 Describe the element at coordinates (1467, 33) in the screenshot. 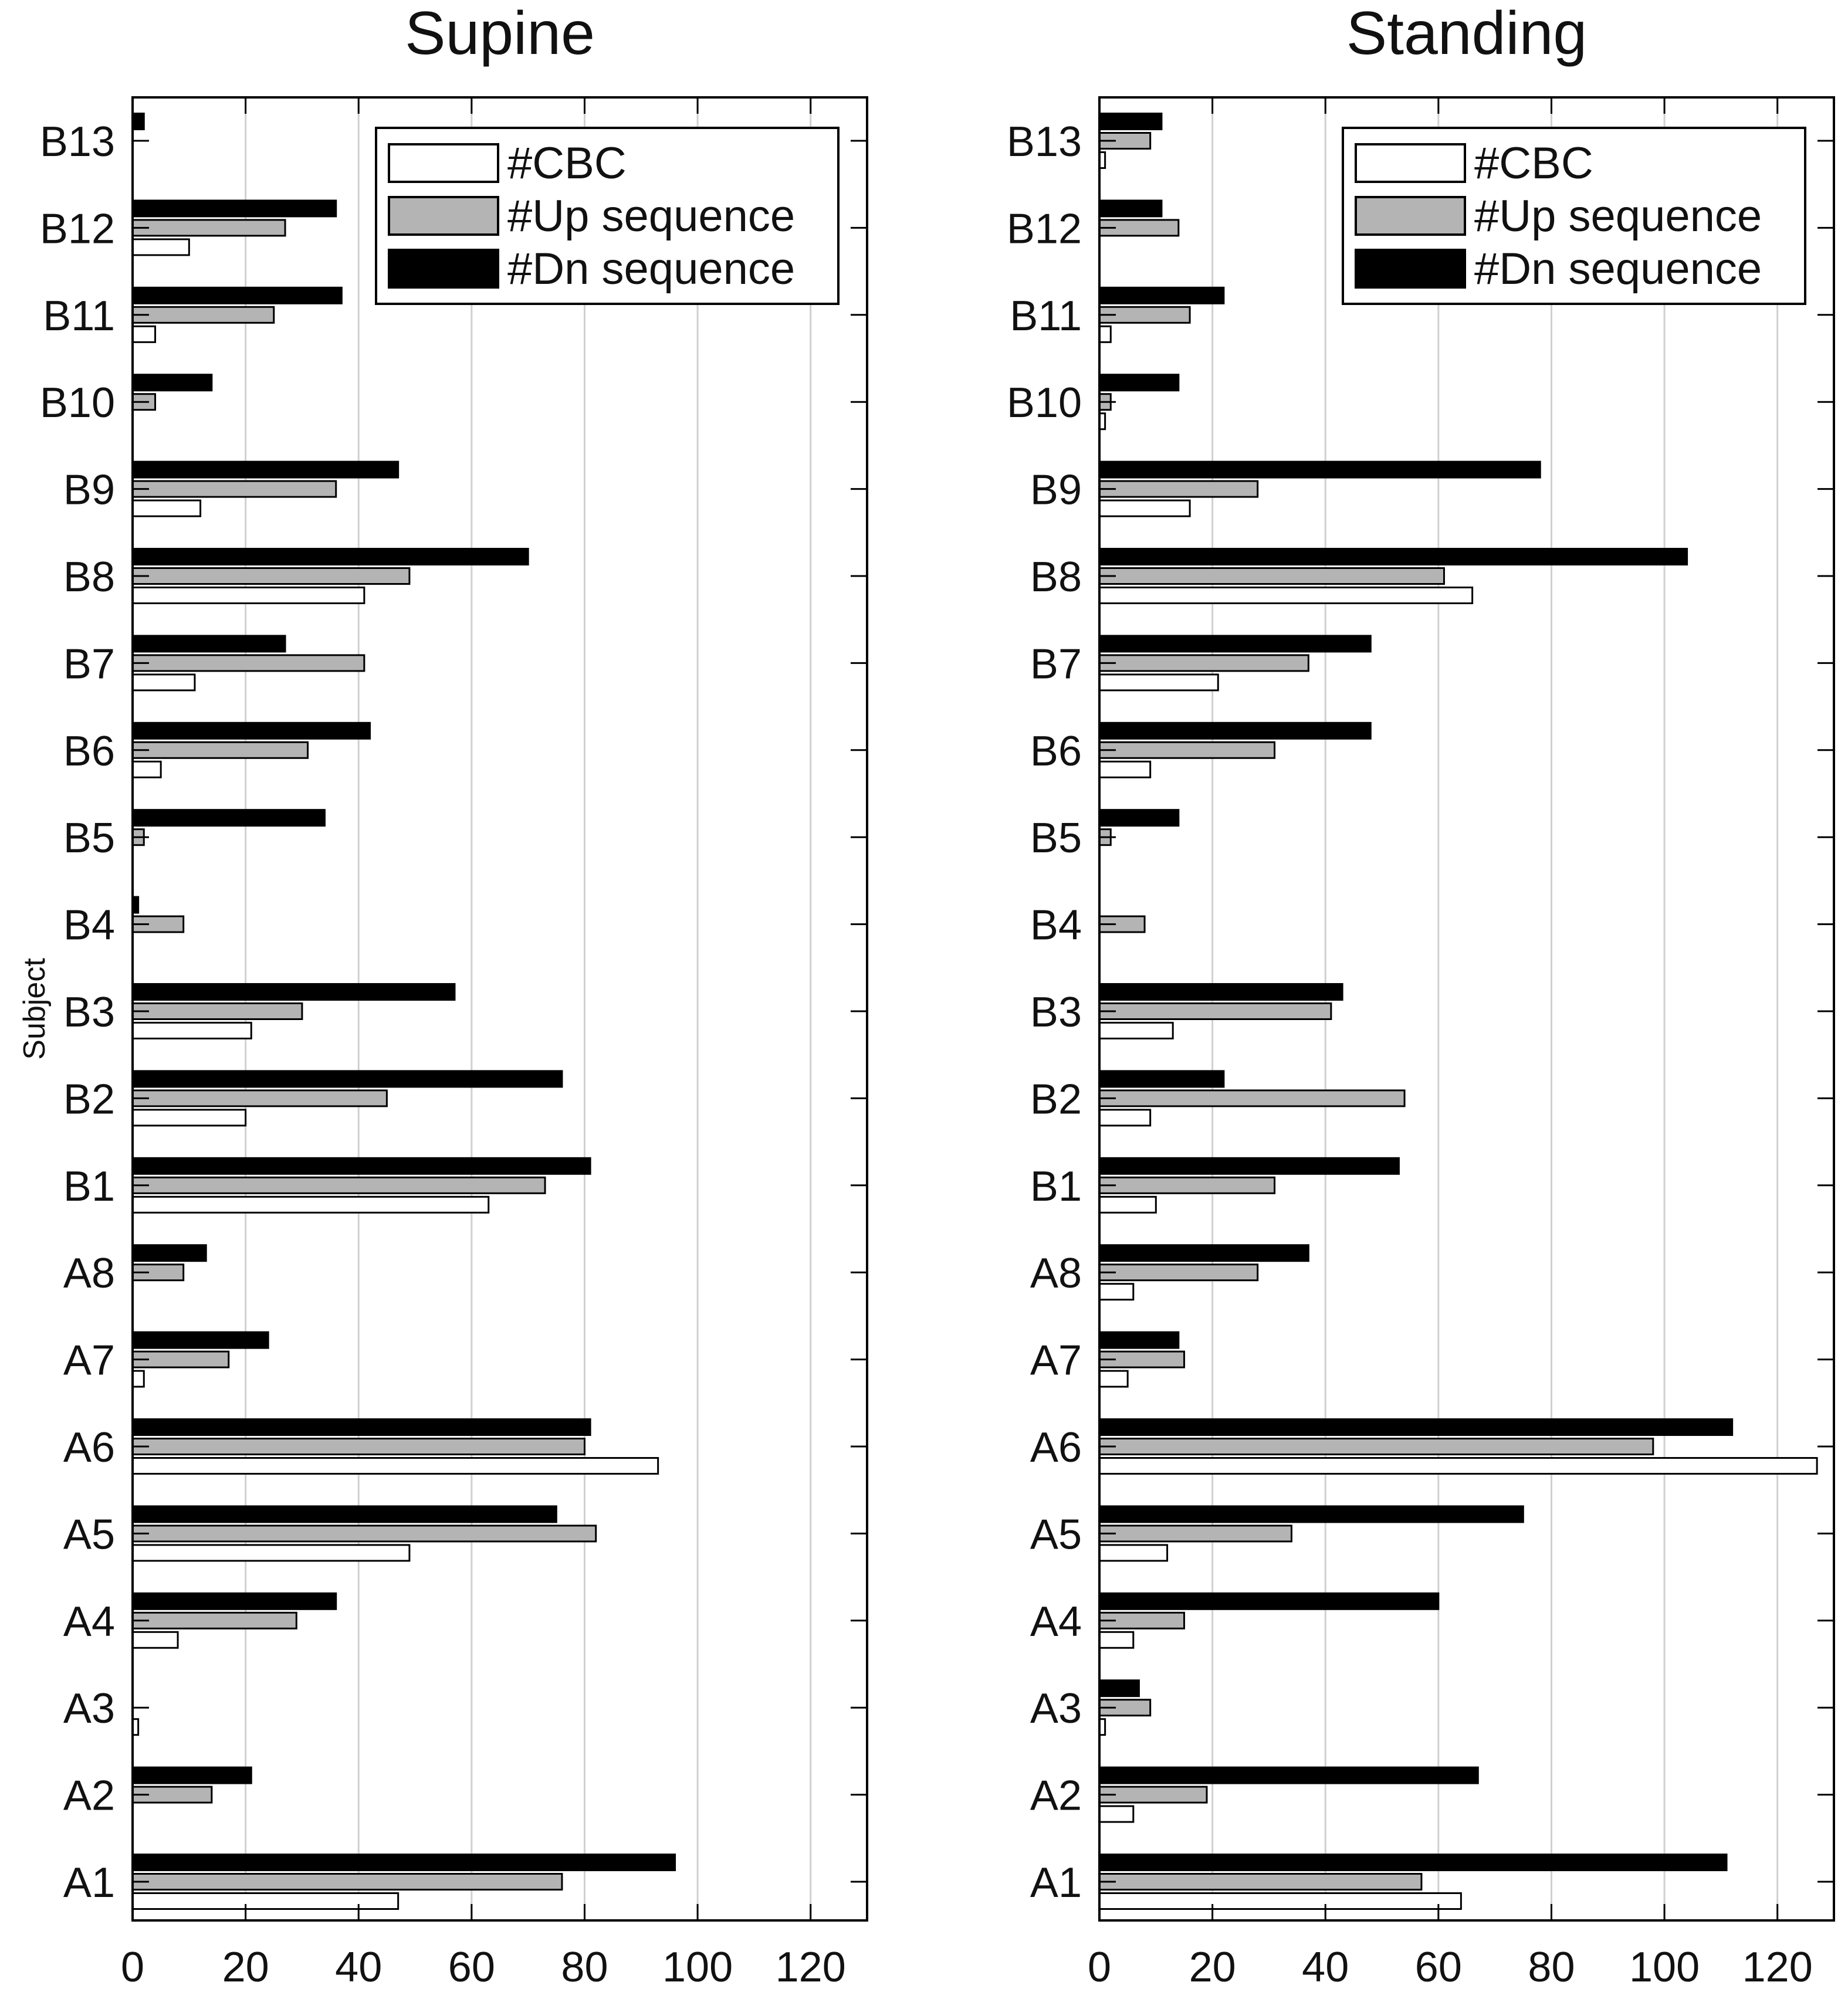

I see `chart-title: Standing` at that location.